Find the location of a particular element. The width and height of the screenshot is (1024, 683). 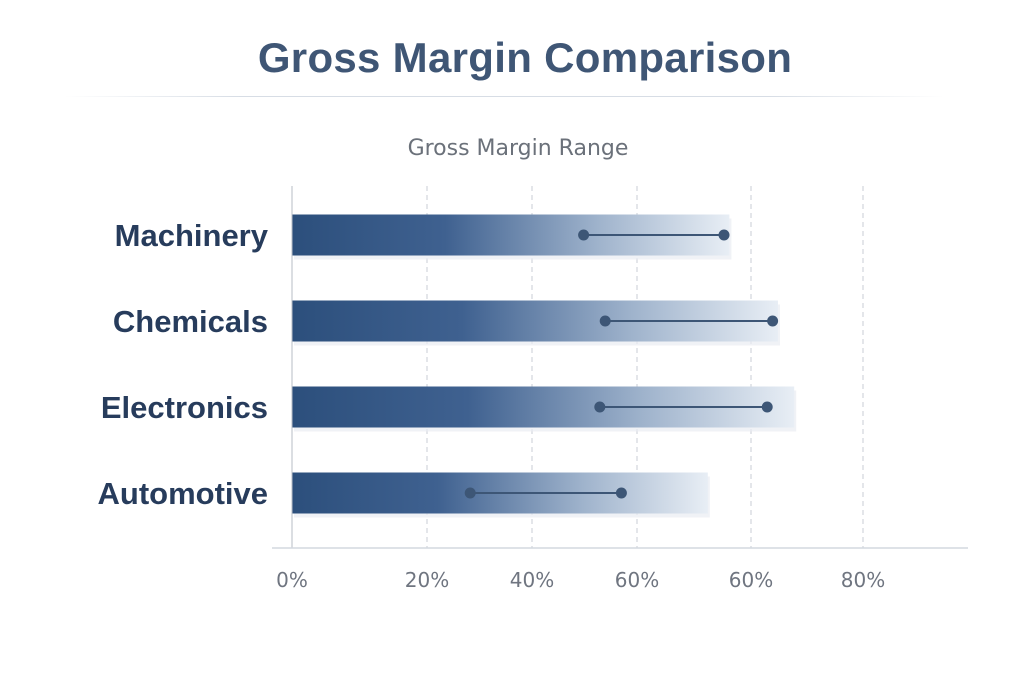

category-label: Electronics is located at coordinates (184, 407).